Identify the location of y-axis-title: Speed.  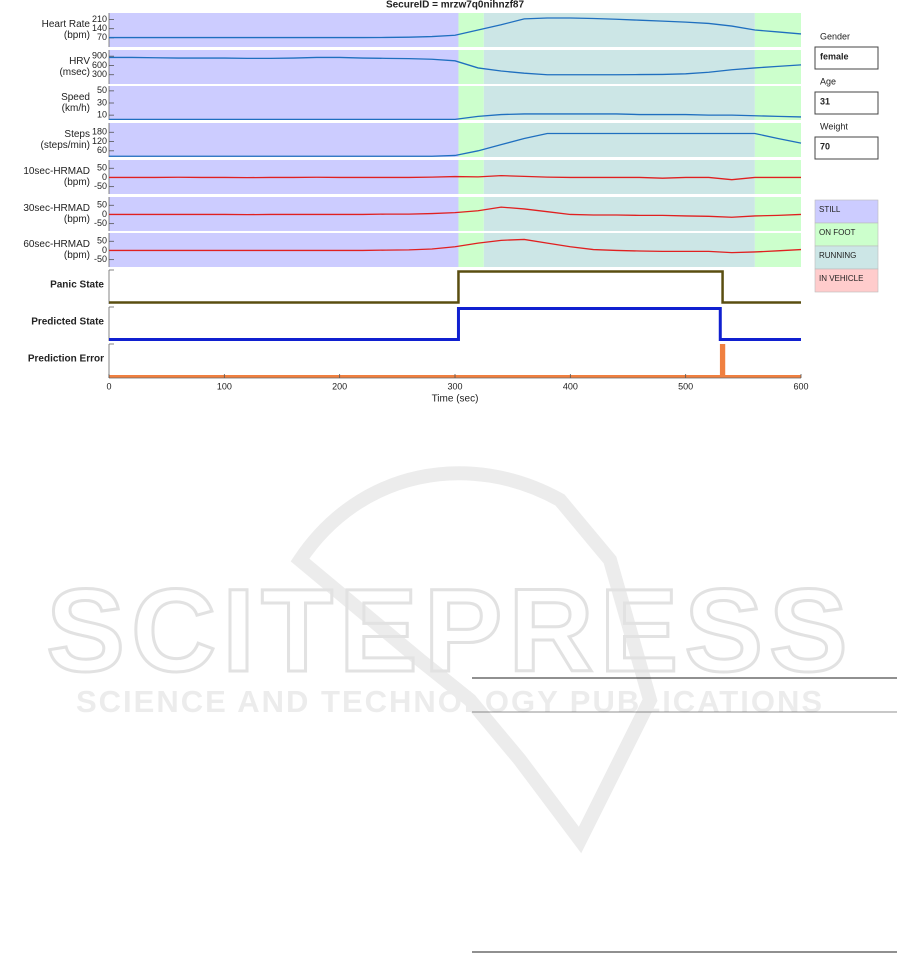
(75, 97).